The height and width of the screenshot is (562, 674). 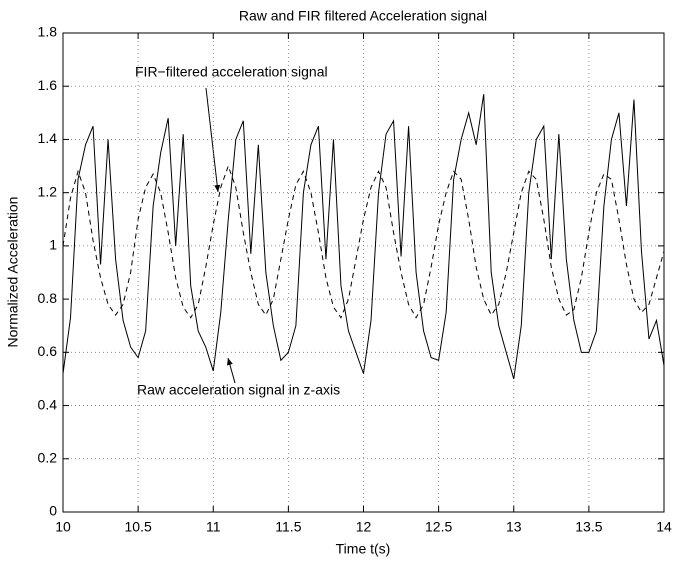 I want to click on x-tick-label: 11, so click(x=213, y=527).